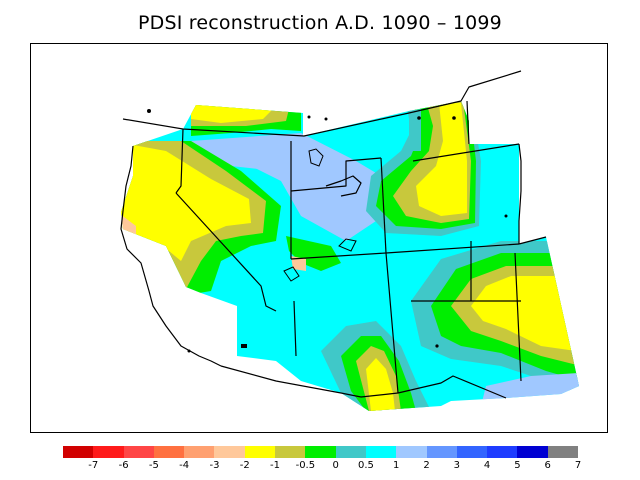  I want to click on legend-tick-label: 3, so click(456, 465).